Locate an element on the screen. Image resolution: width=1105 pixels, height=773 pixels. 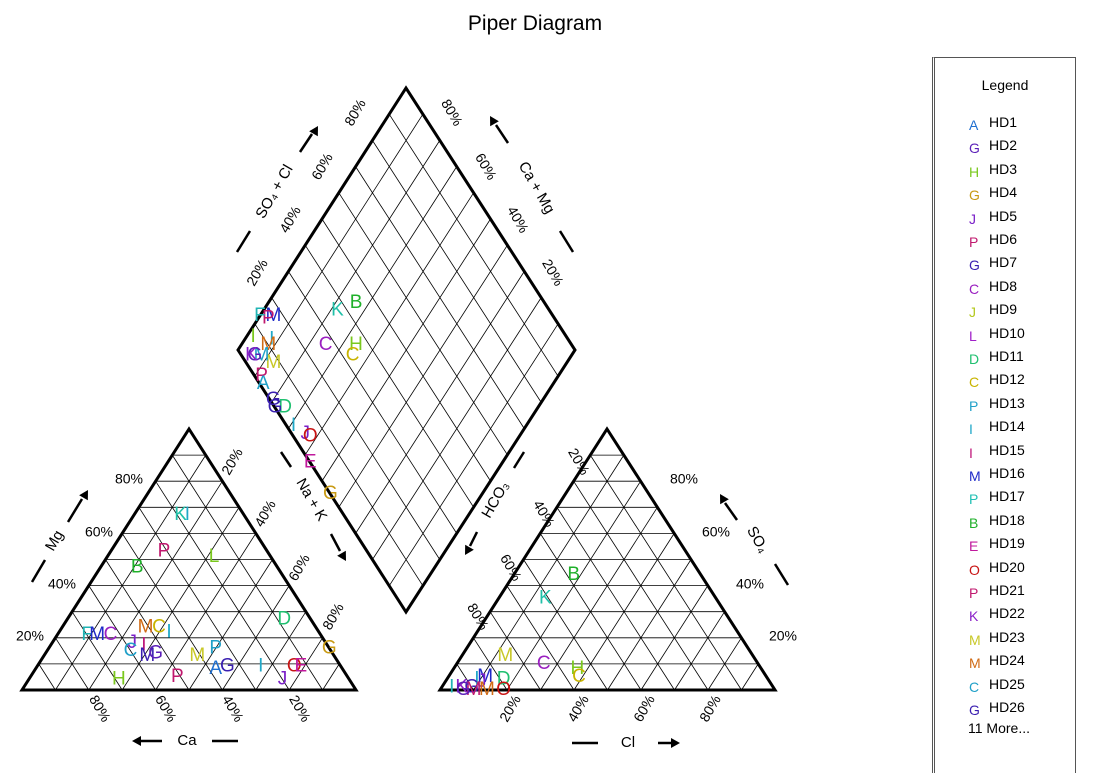
legend-label: HD17 is located at coordinates (1007, 496).